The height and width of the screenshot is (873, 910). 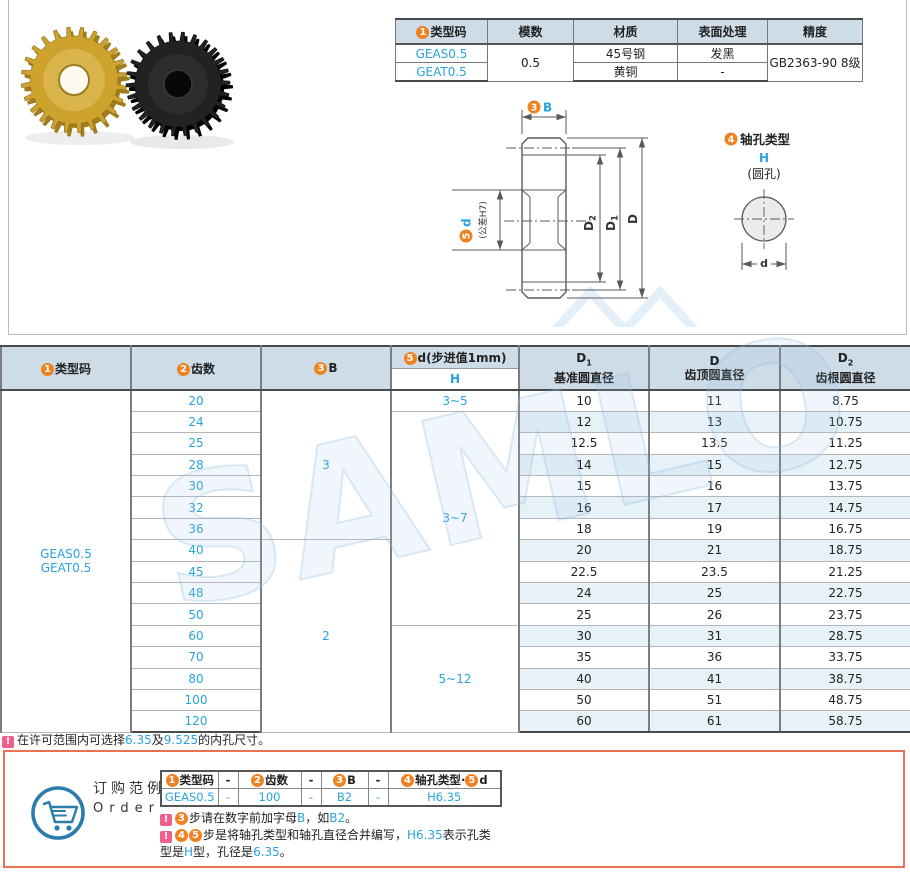 I want to click on order-title: 订购范例 Order, so click(x=129, y=797).